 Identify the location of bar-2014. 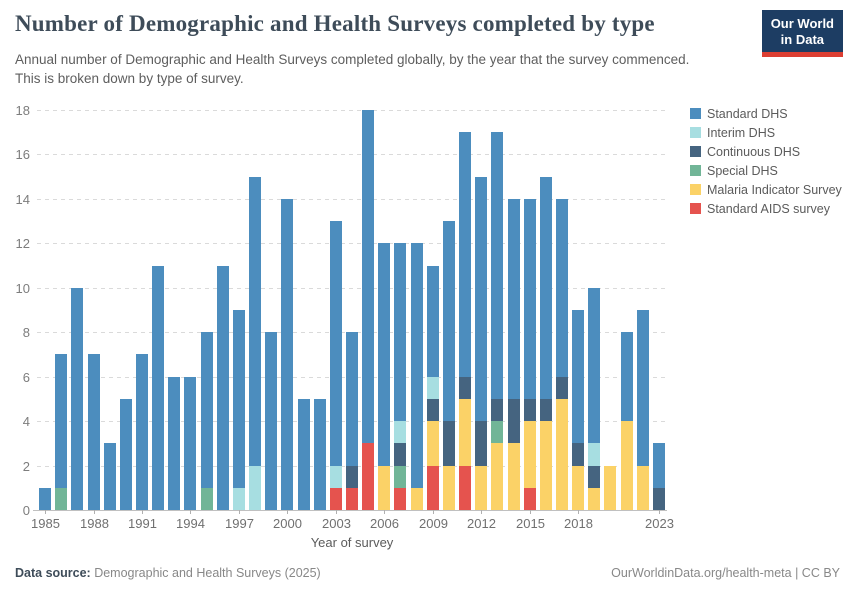
(514, 354).